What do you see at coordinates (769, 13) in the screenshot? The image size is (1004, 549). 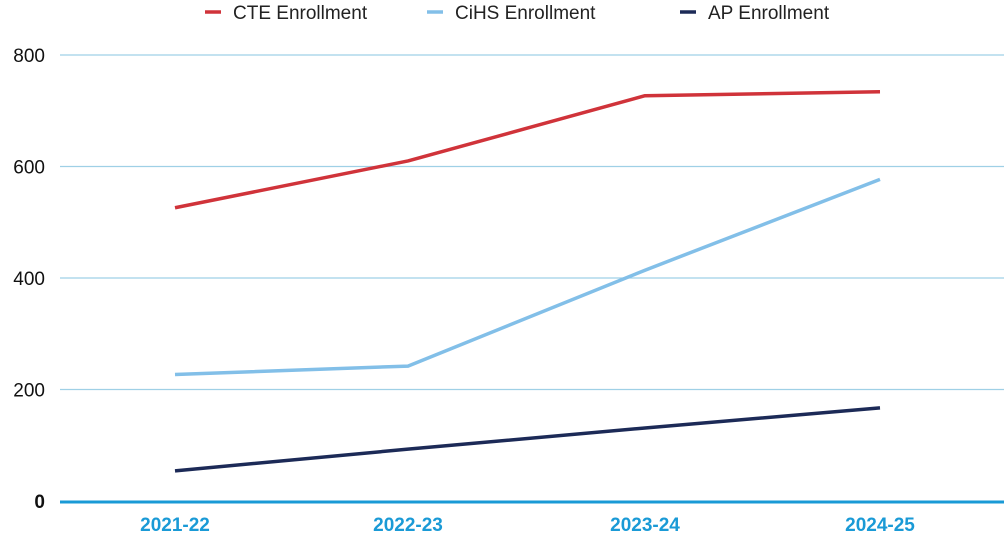 I see `legend-label: AP Enrollment` at bounding box center [769, 13].